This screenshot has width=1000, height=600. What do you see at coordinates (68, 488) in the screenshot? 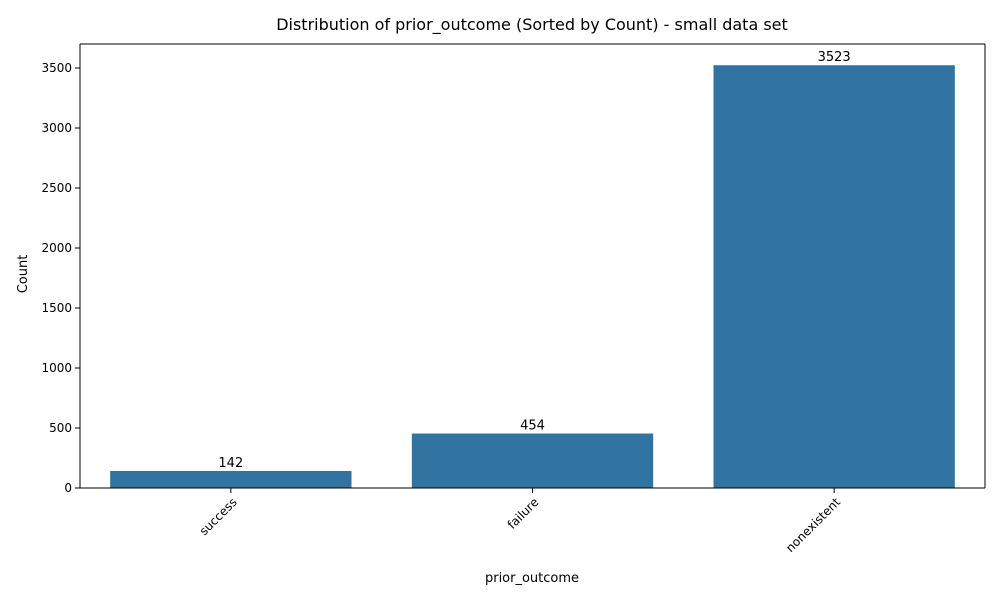
I see `y-tick-label-0: 0` at bounding box center [68, 488].